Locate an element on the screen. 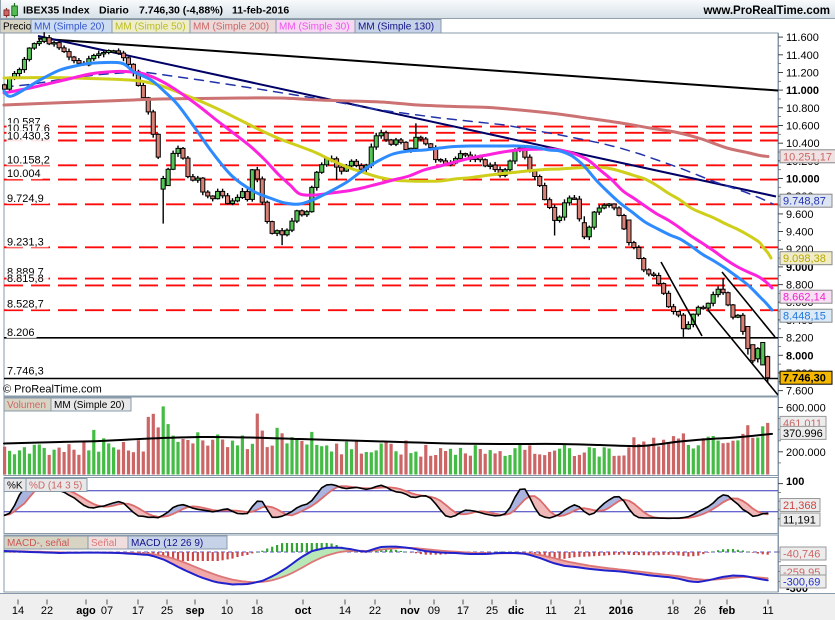  svg-text: MM (Simple 30) is located at coordinates (314, 27).